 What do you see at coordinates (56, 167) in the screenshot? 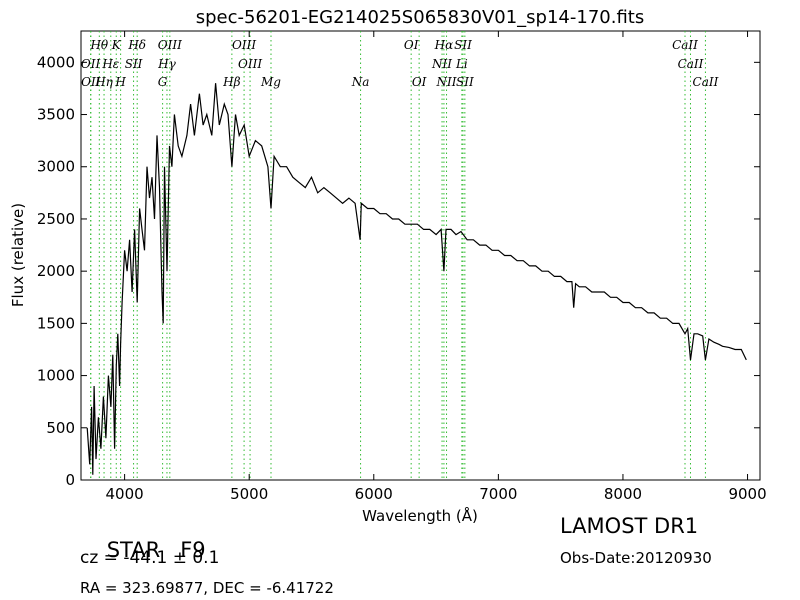
I see `y-tick-label: 3000` at bounding box center [56, 167].